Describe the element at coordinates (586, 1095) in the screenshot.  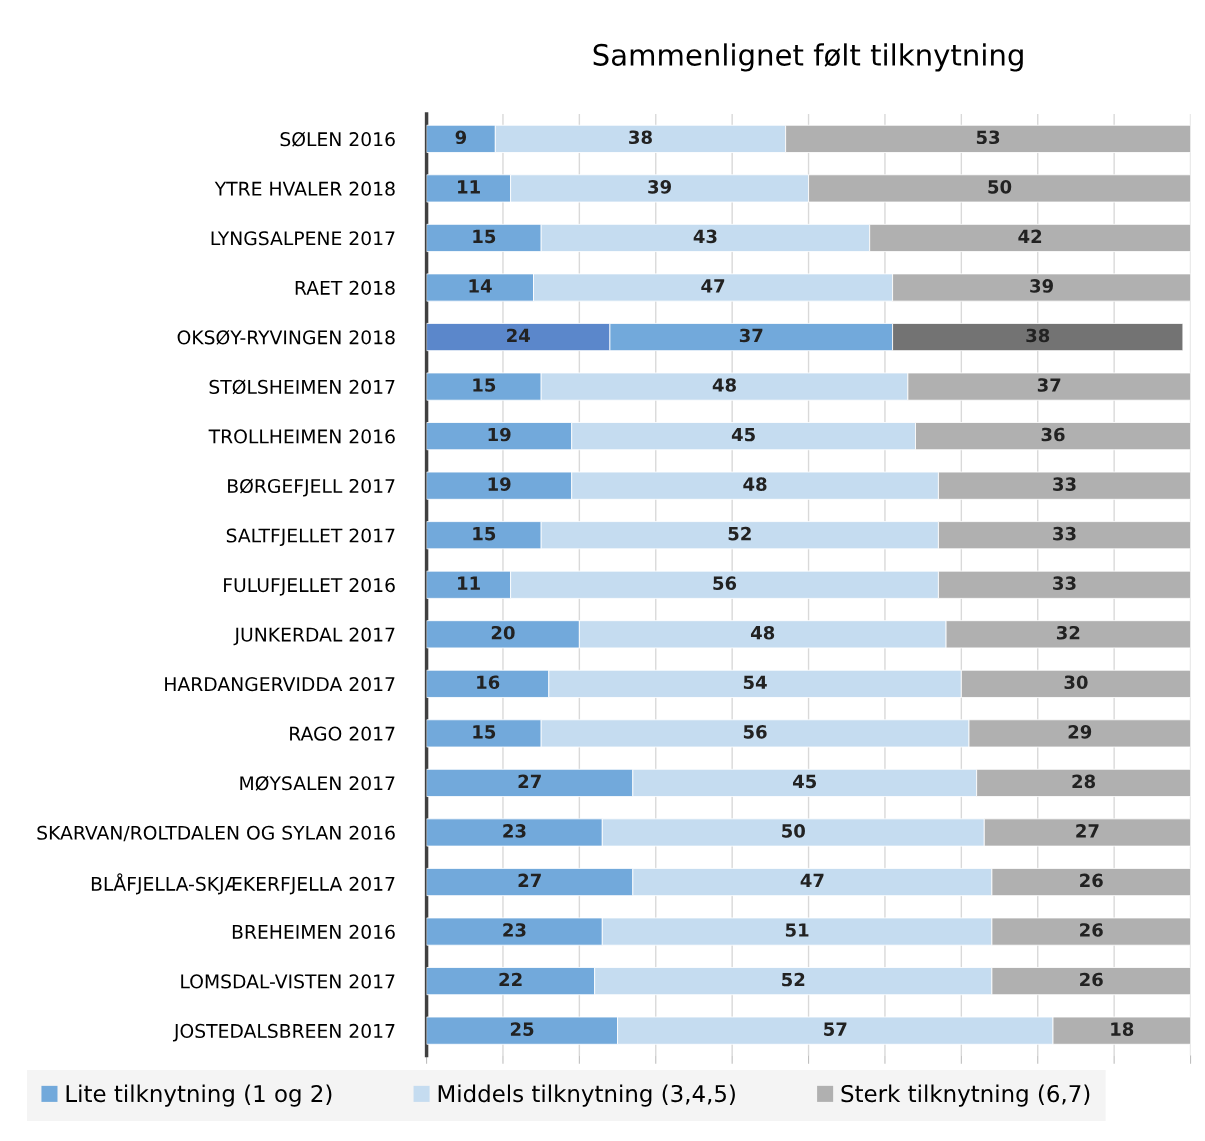
I see `legend-label: Middels tilknytning (3,4,5)` at that location.